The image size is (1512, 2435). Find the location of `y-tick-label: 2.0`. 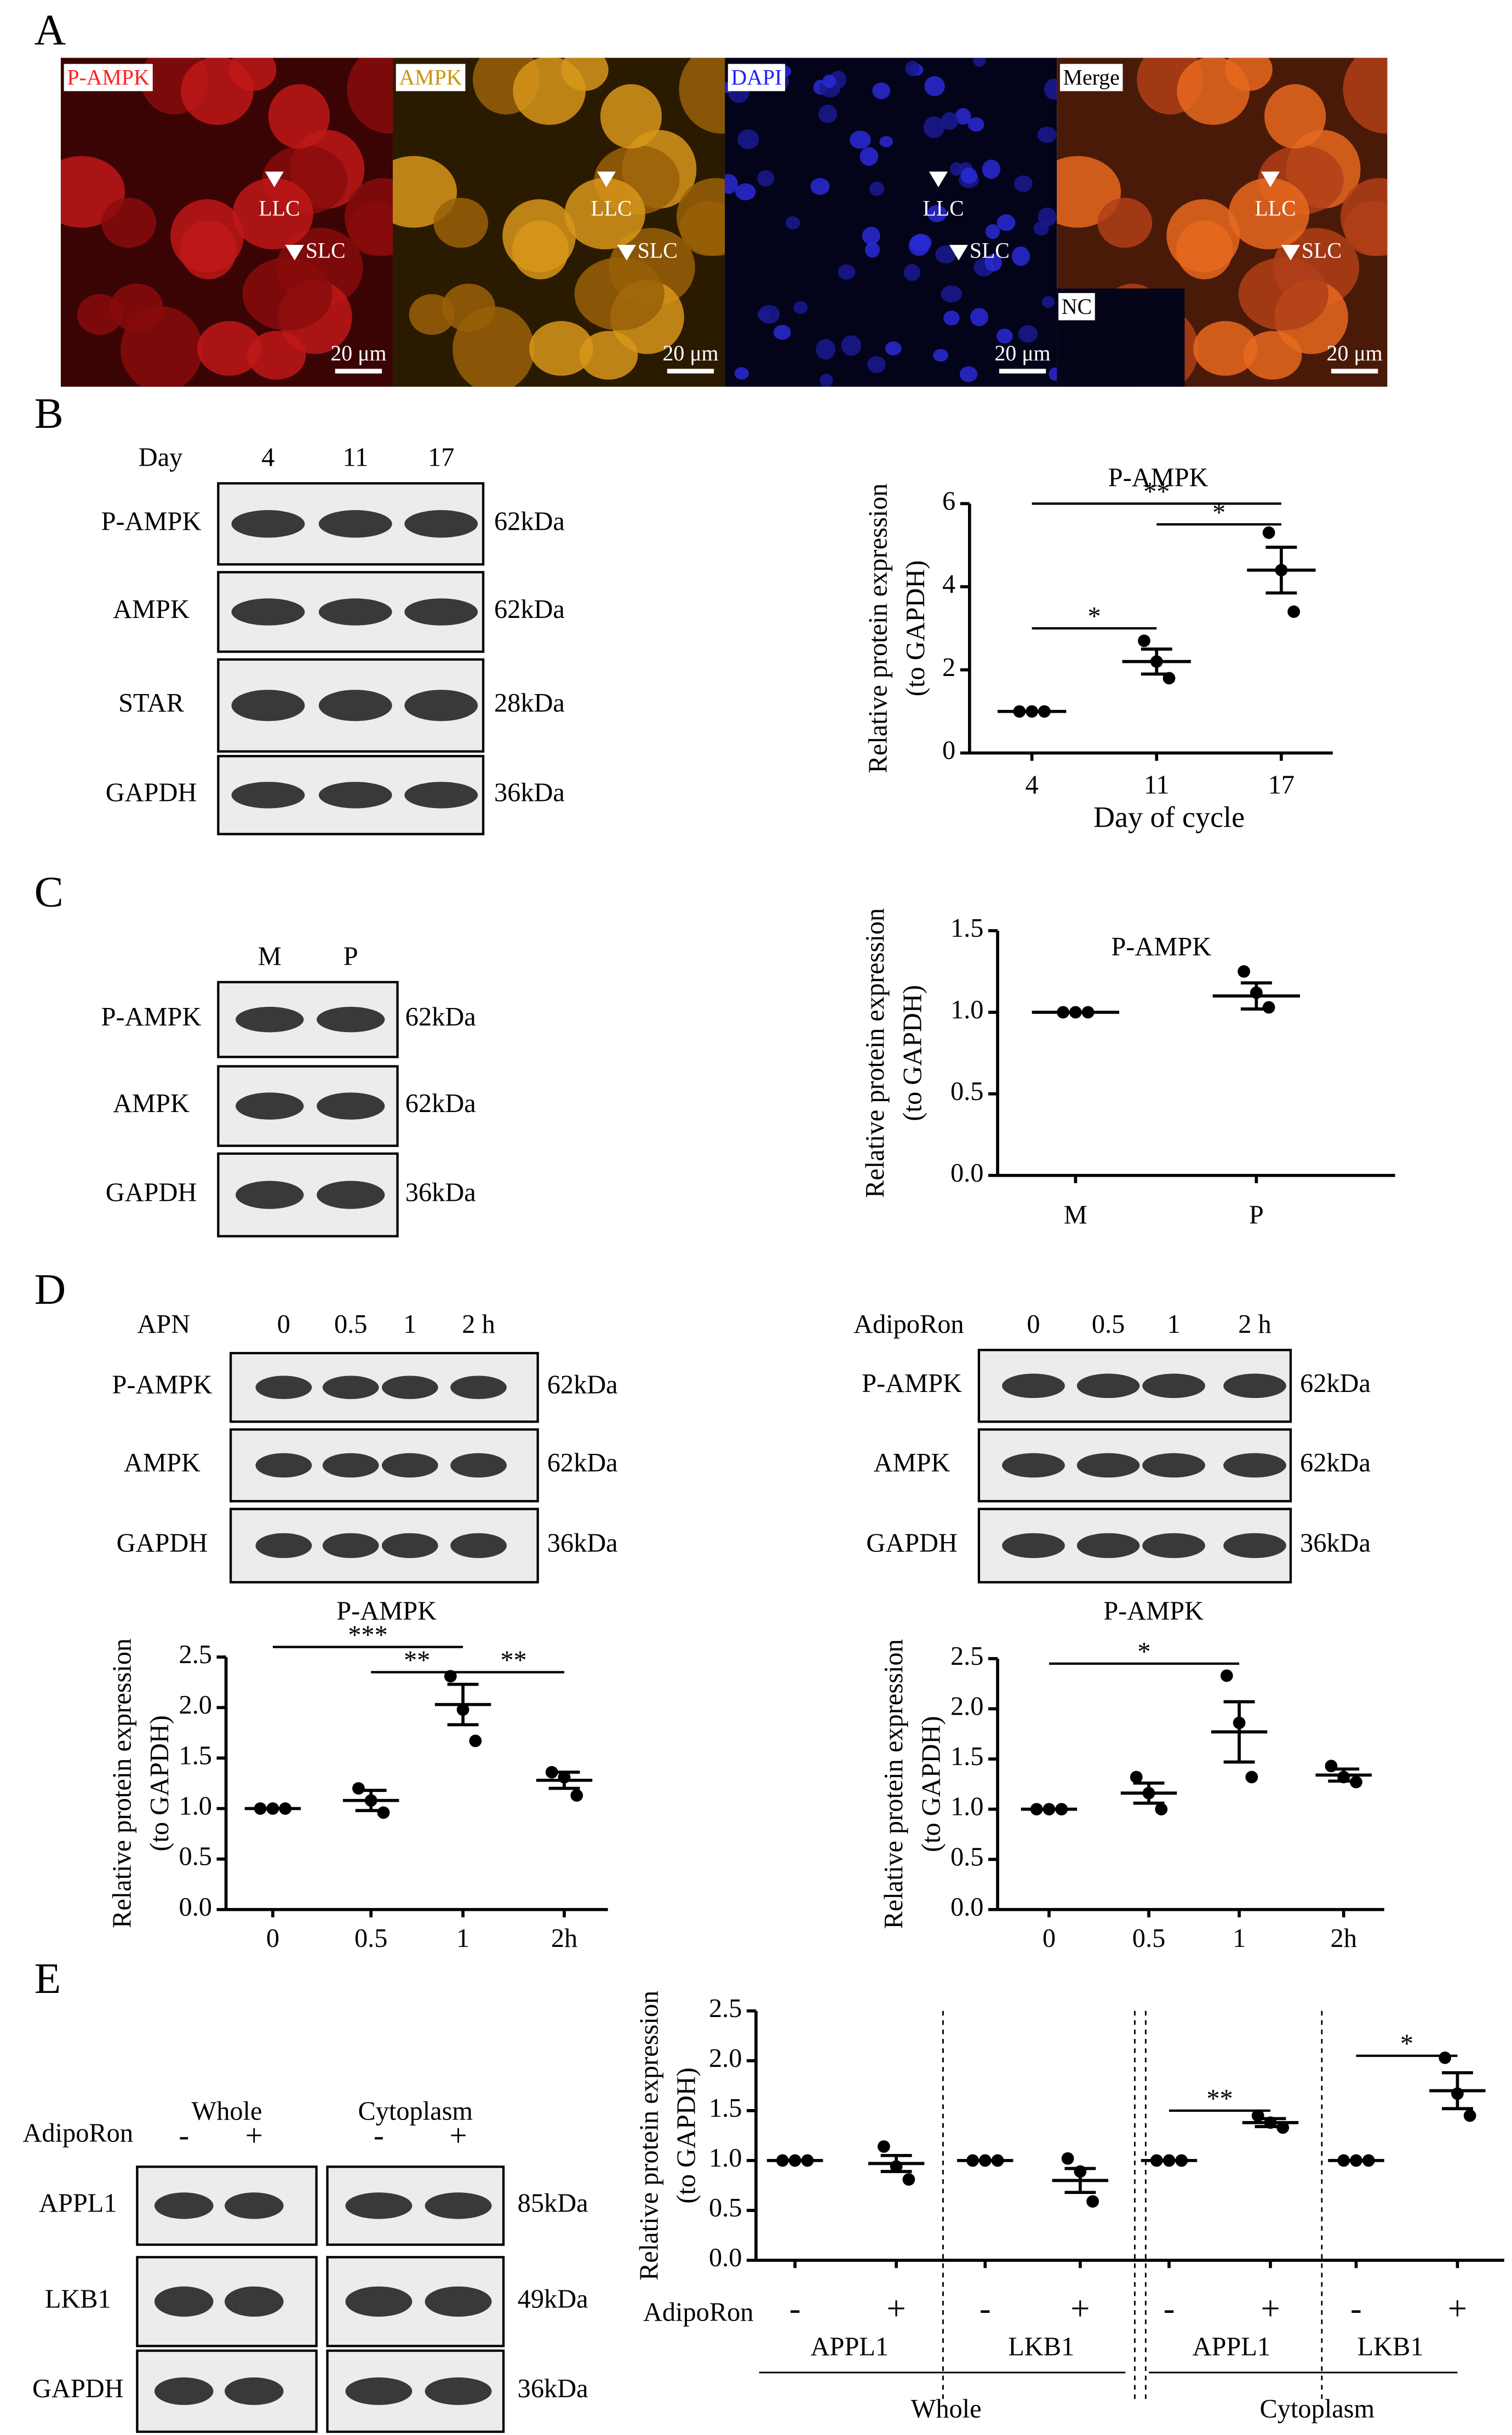

y-tick-label: 2.0 is located at coordinates (195, 1705).